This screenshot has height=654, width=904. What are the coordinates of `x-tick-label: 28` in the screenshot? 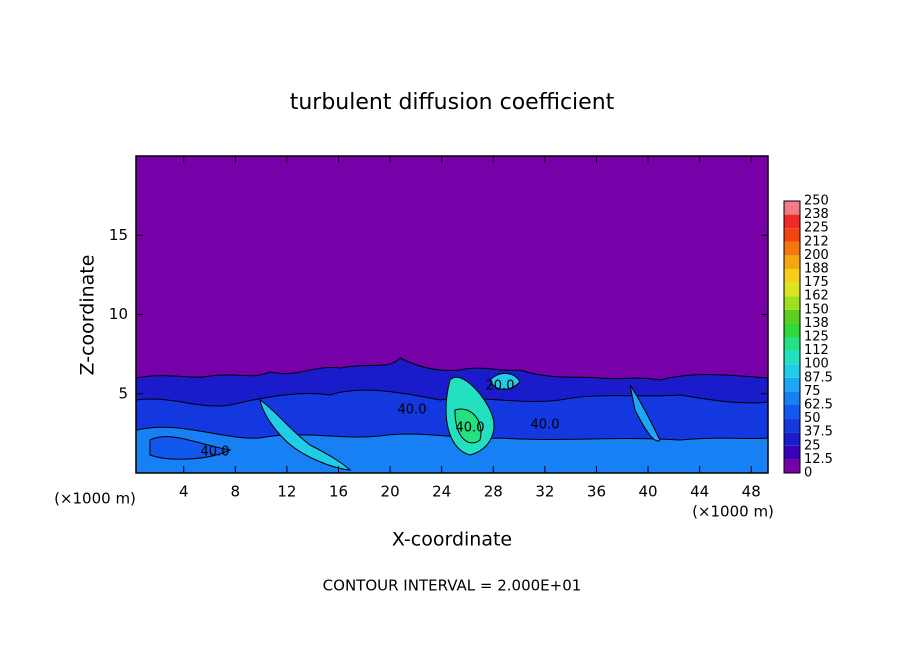 It's located at (493, 492).